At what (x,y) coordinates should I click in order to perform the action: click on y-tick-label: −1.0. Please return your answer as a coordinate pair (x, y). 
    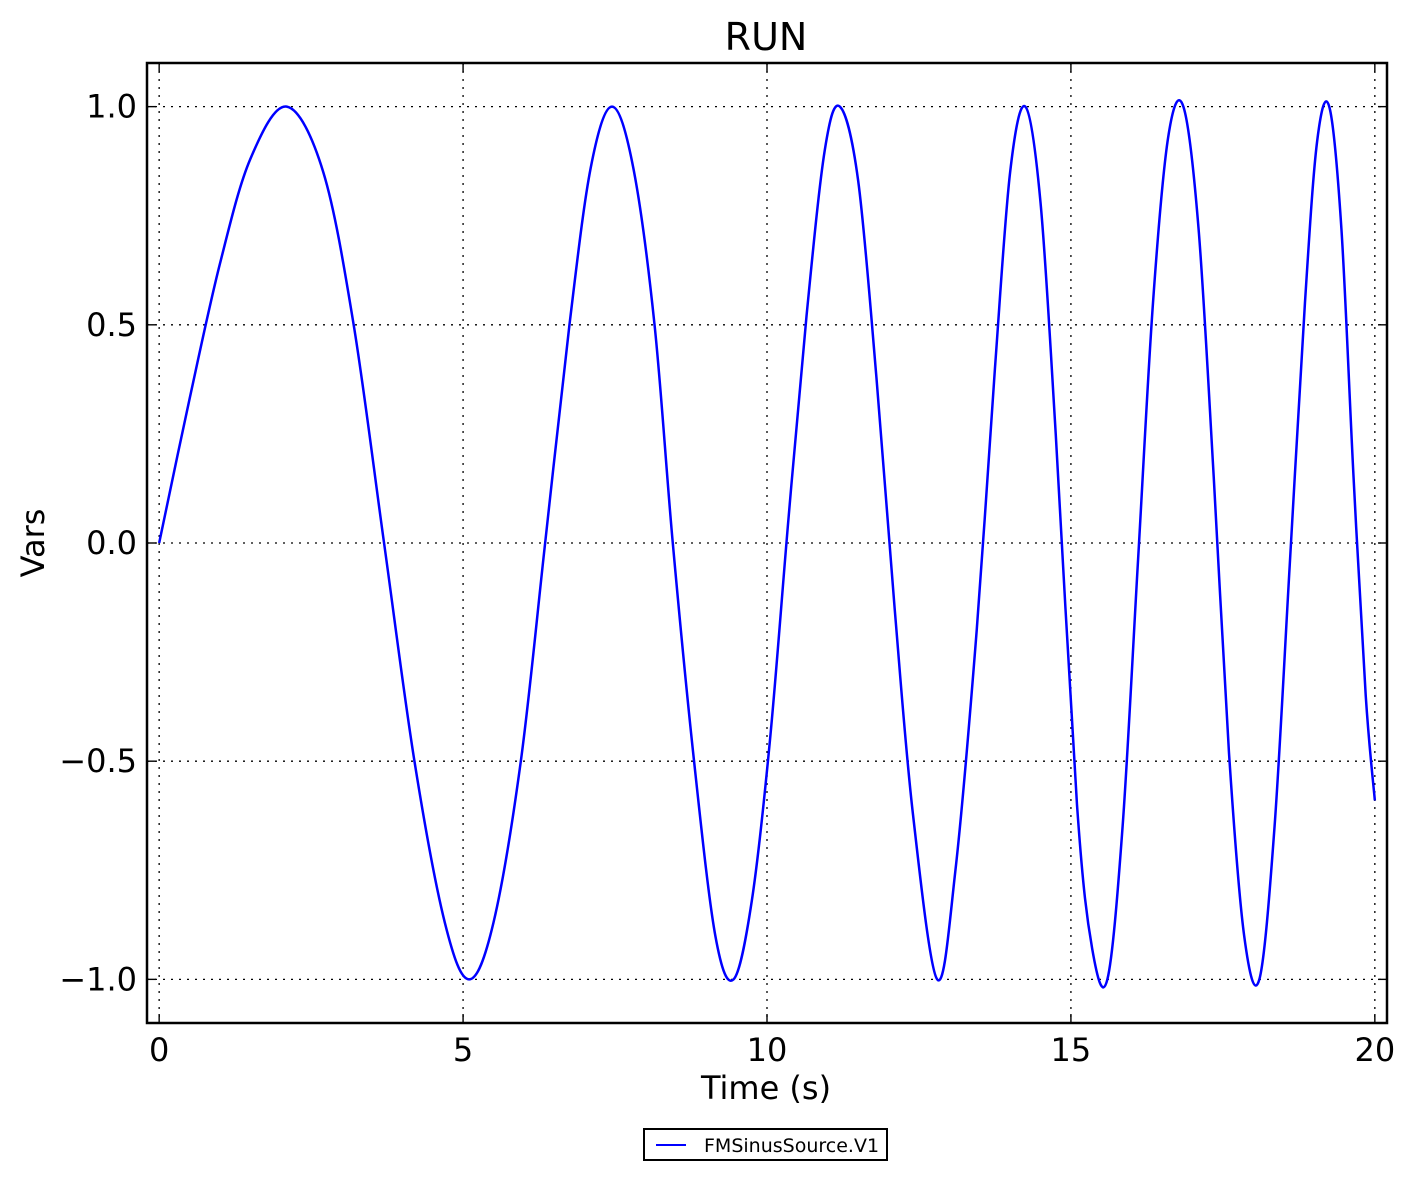
    Looking at the image, I should click on (98, 979).